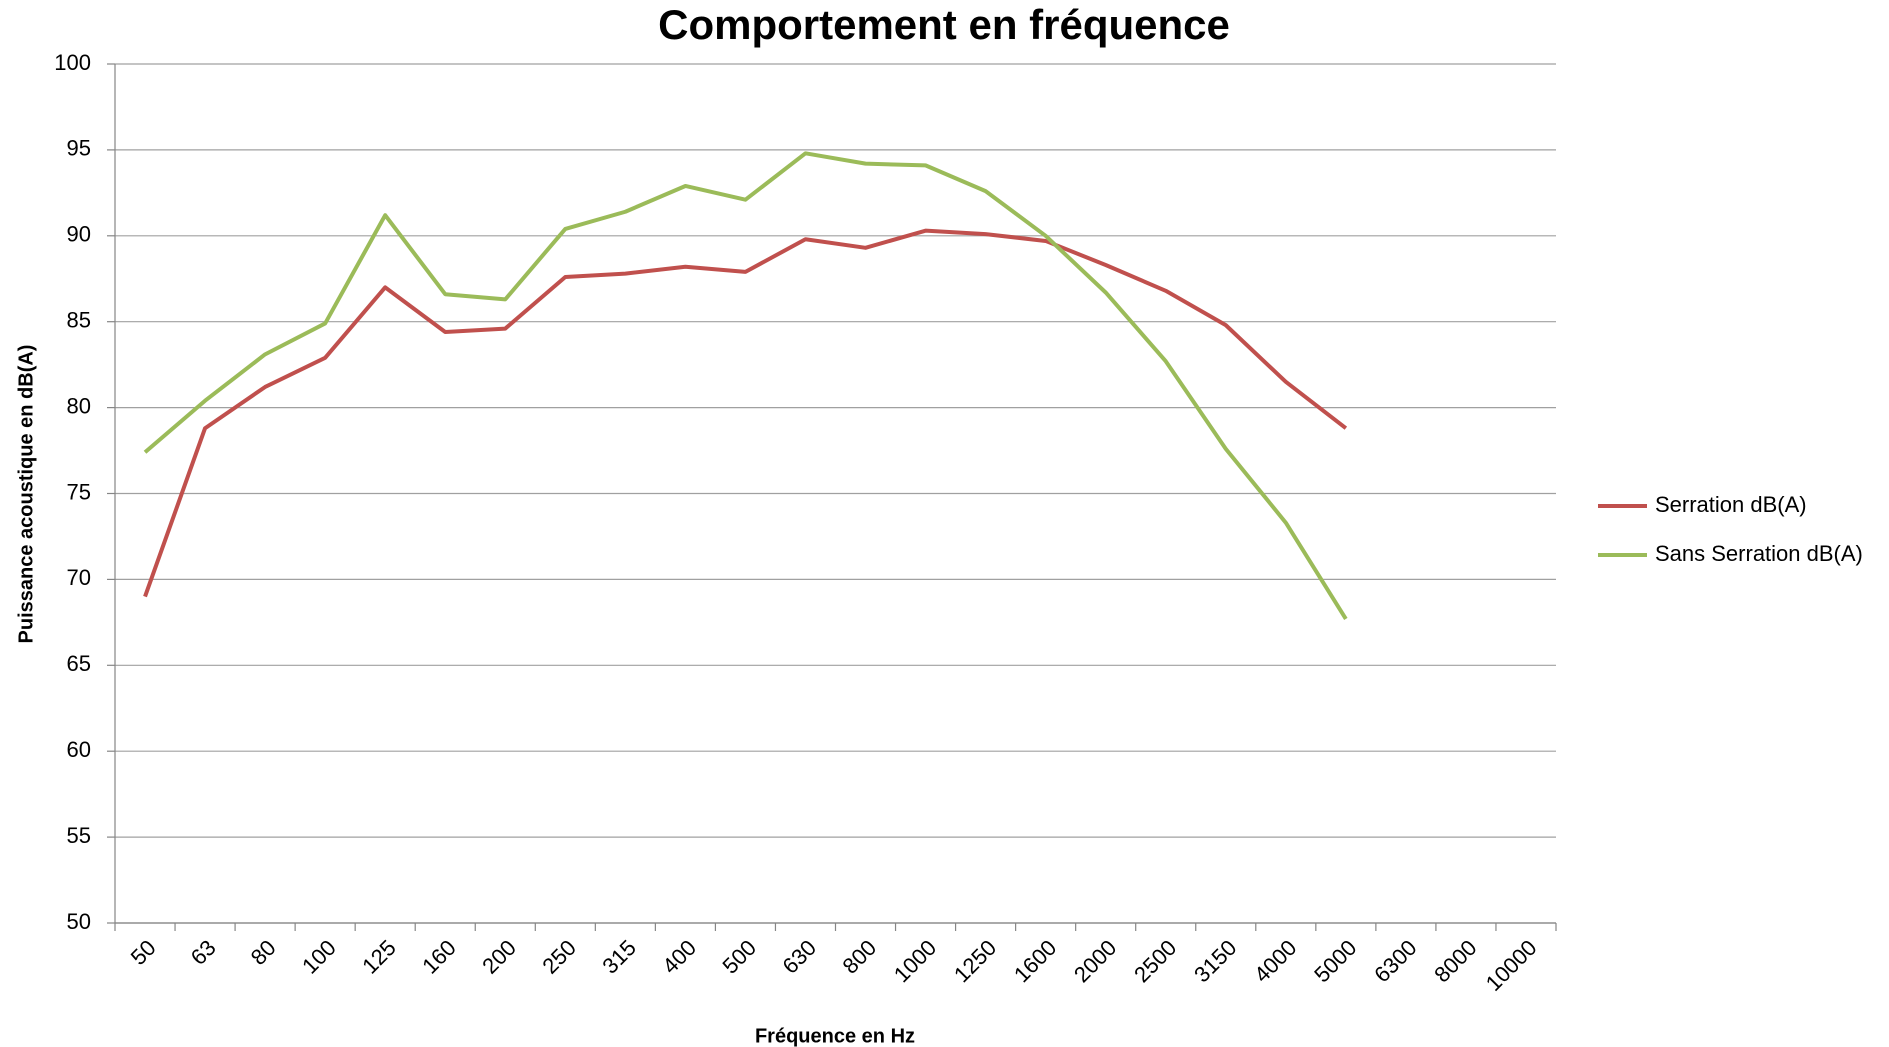 The width and height of the screenshot is (1889, 1047). Describe the element at coordinates (679, 957) in the screenshot. I see `x-tick-label: 400` at that location.